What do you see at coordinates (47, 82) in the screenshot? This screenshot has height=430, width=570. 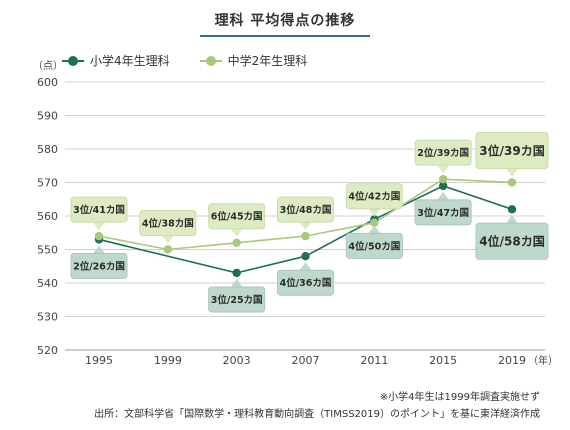 I see `y-tick-label-600: 600` at bounding box center [47, 82].